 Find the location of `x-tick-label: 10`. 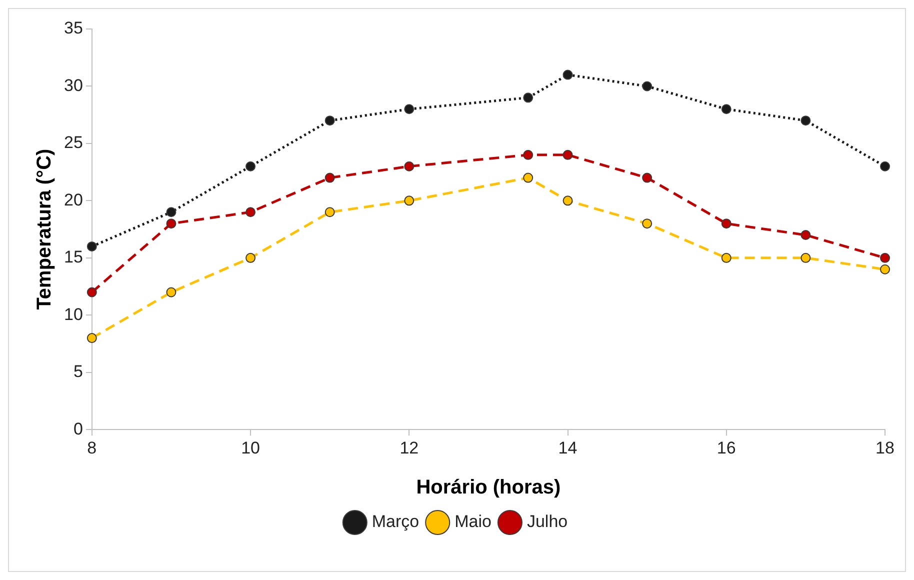

x-tick-label: 10 is located at coordinates (250, 448).